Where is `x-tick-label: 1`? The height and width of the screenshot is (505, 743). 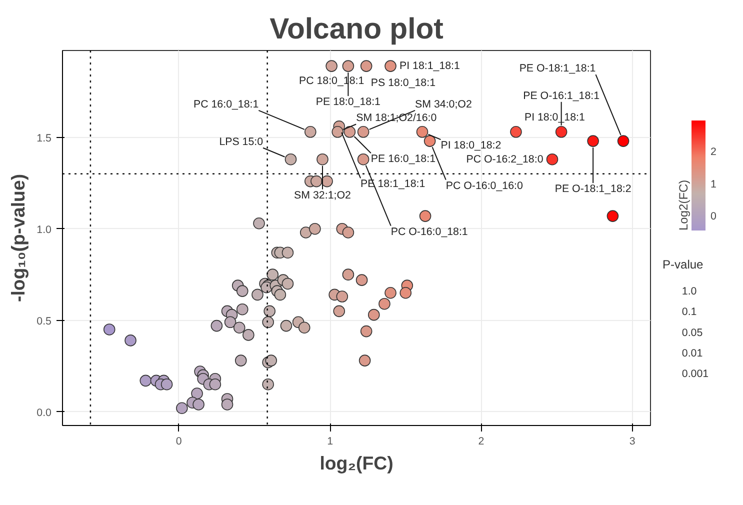 x-tick-label: 1 is located at coordinates (330, 442).